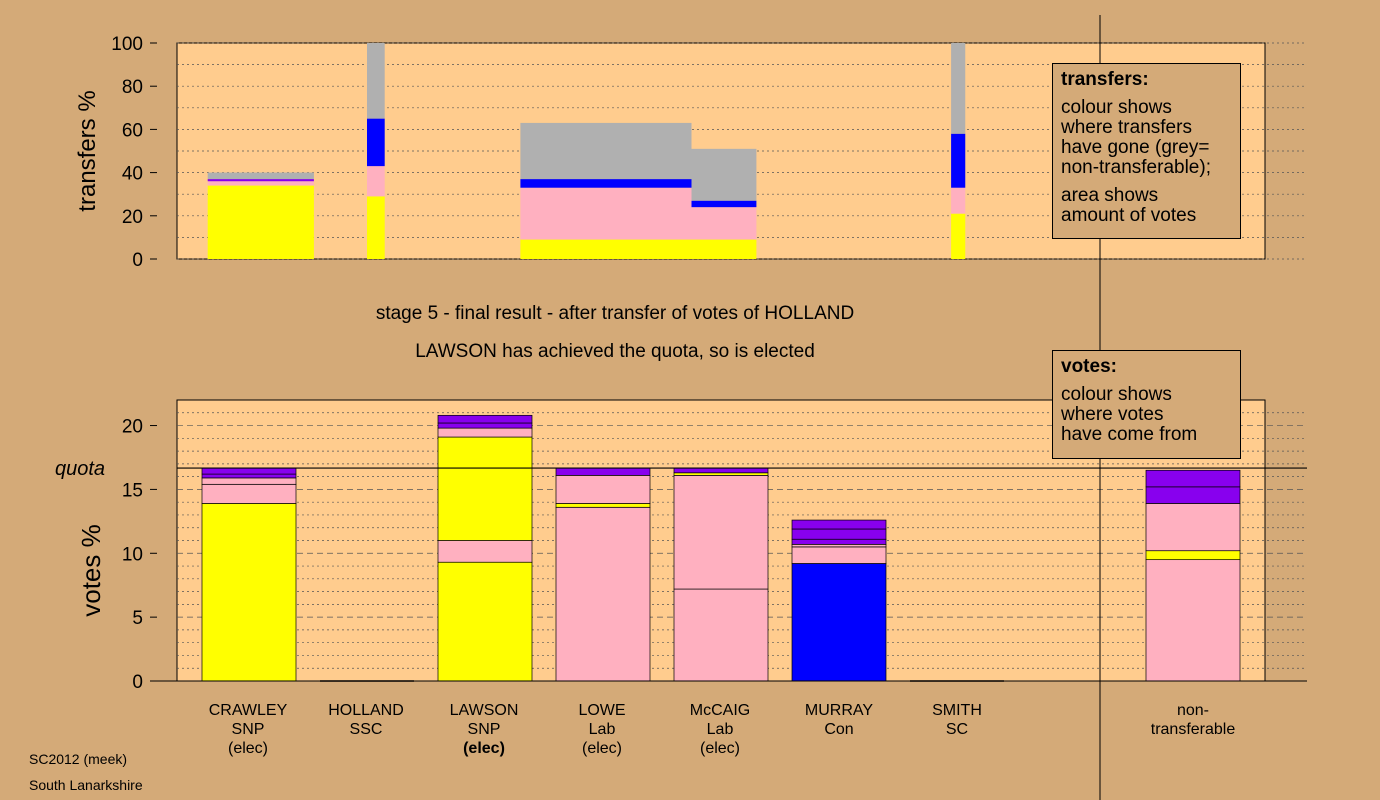  I want to click on candidate-name: McCAIG, so click(720, 710).